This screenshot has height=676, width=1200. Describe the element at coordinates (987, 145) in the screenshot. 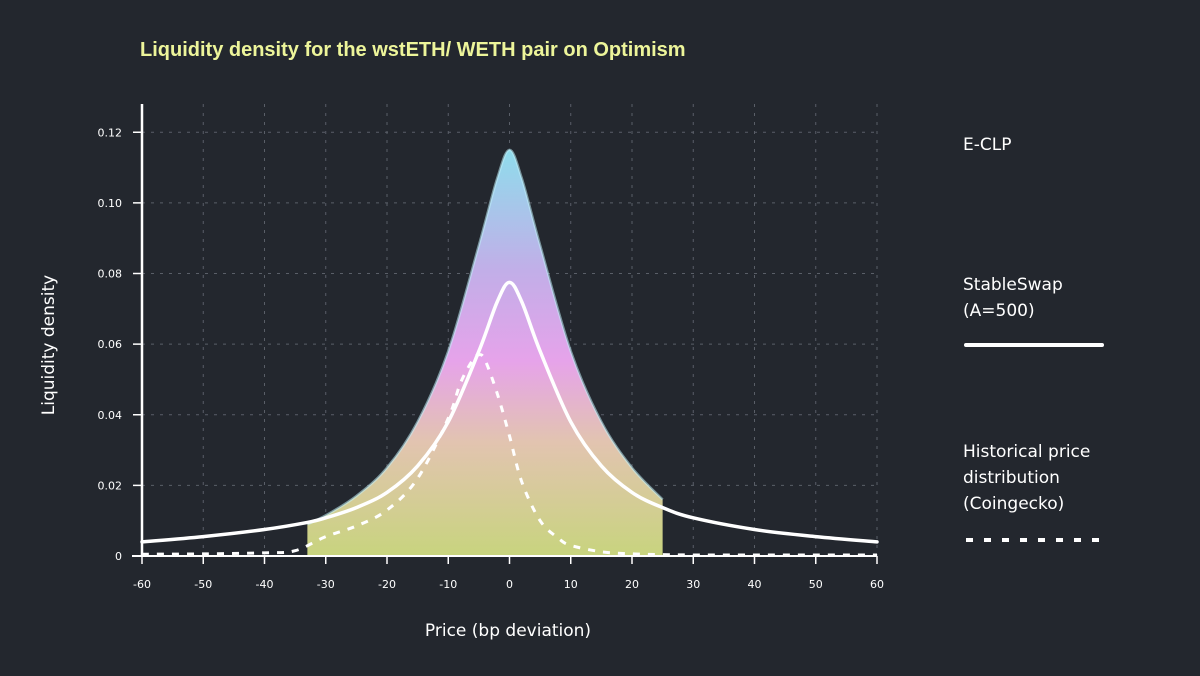

I see `legend-eclp-label: E-CLP` at that location.